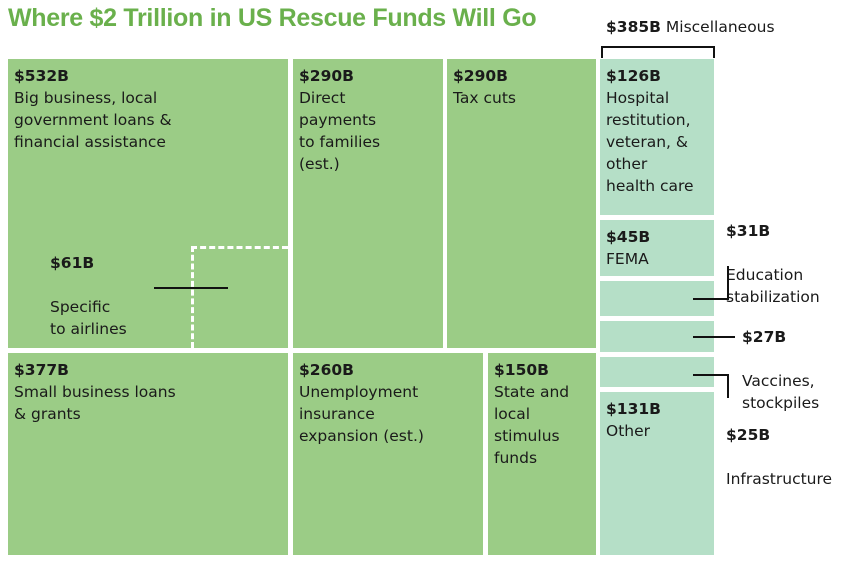  Describe the element at coordinates (532, 425) in the screenshot. I see `tile-label: State and local stimulus funds` at that location.